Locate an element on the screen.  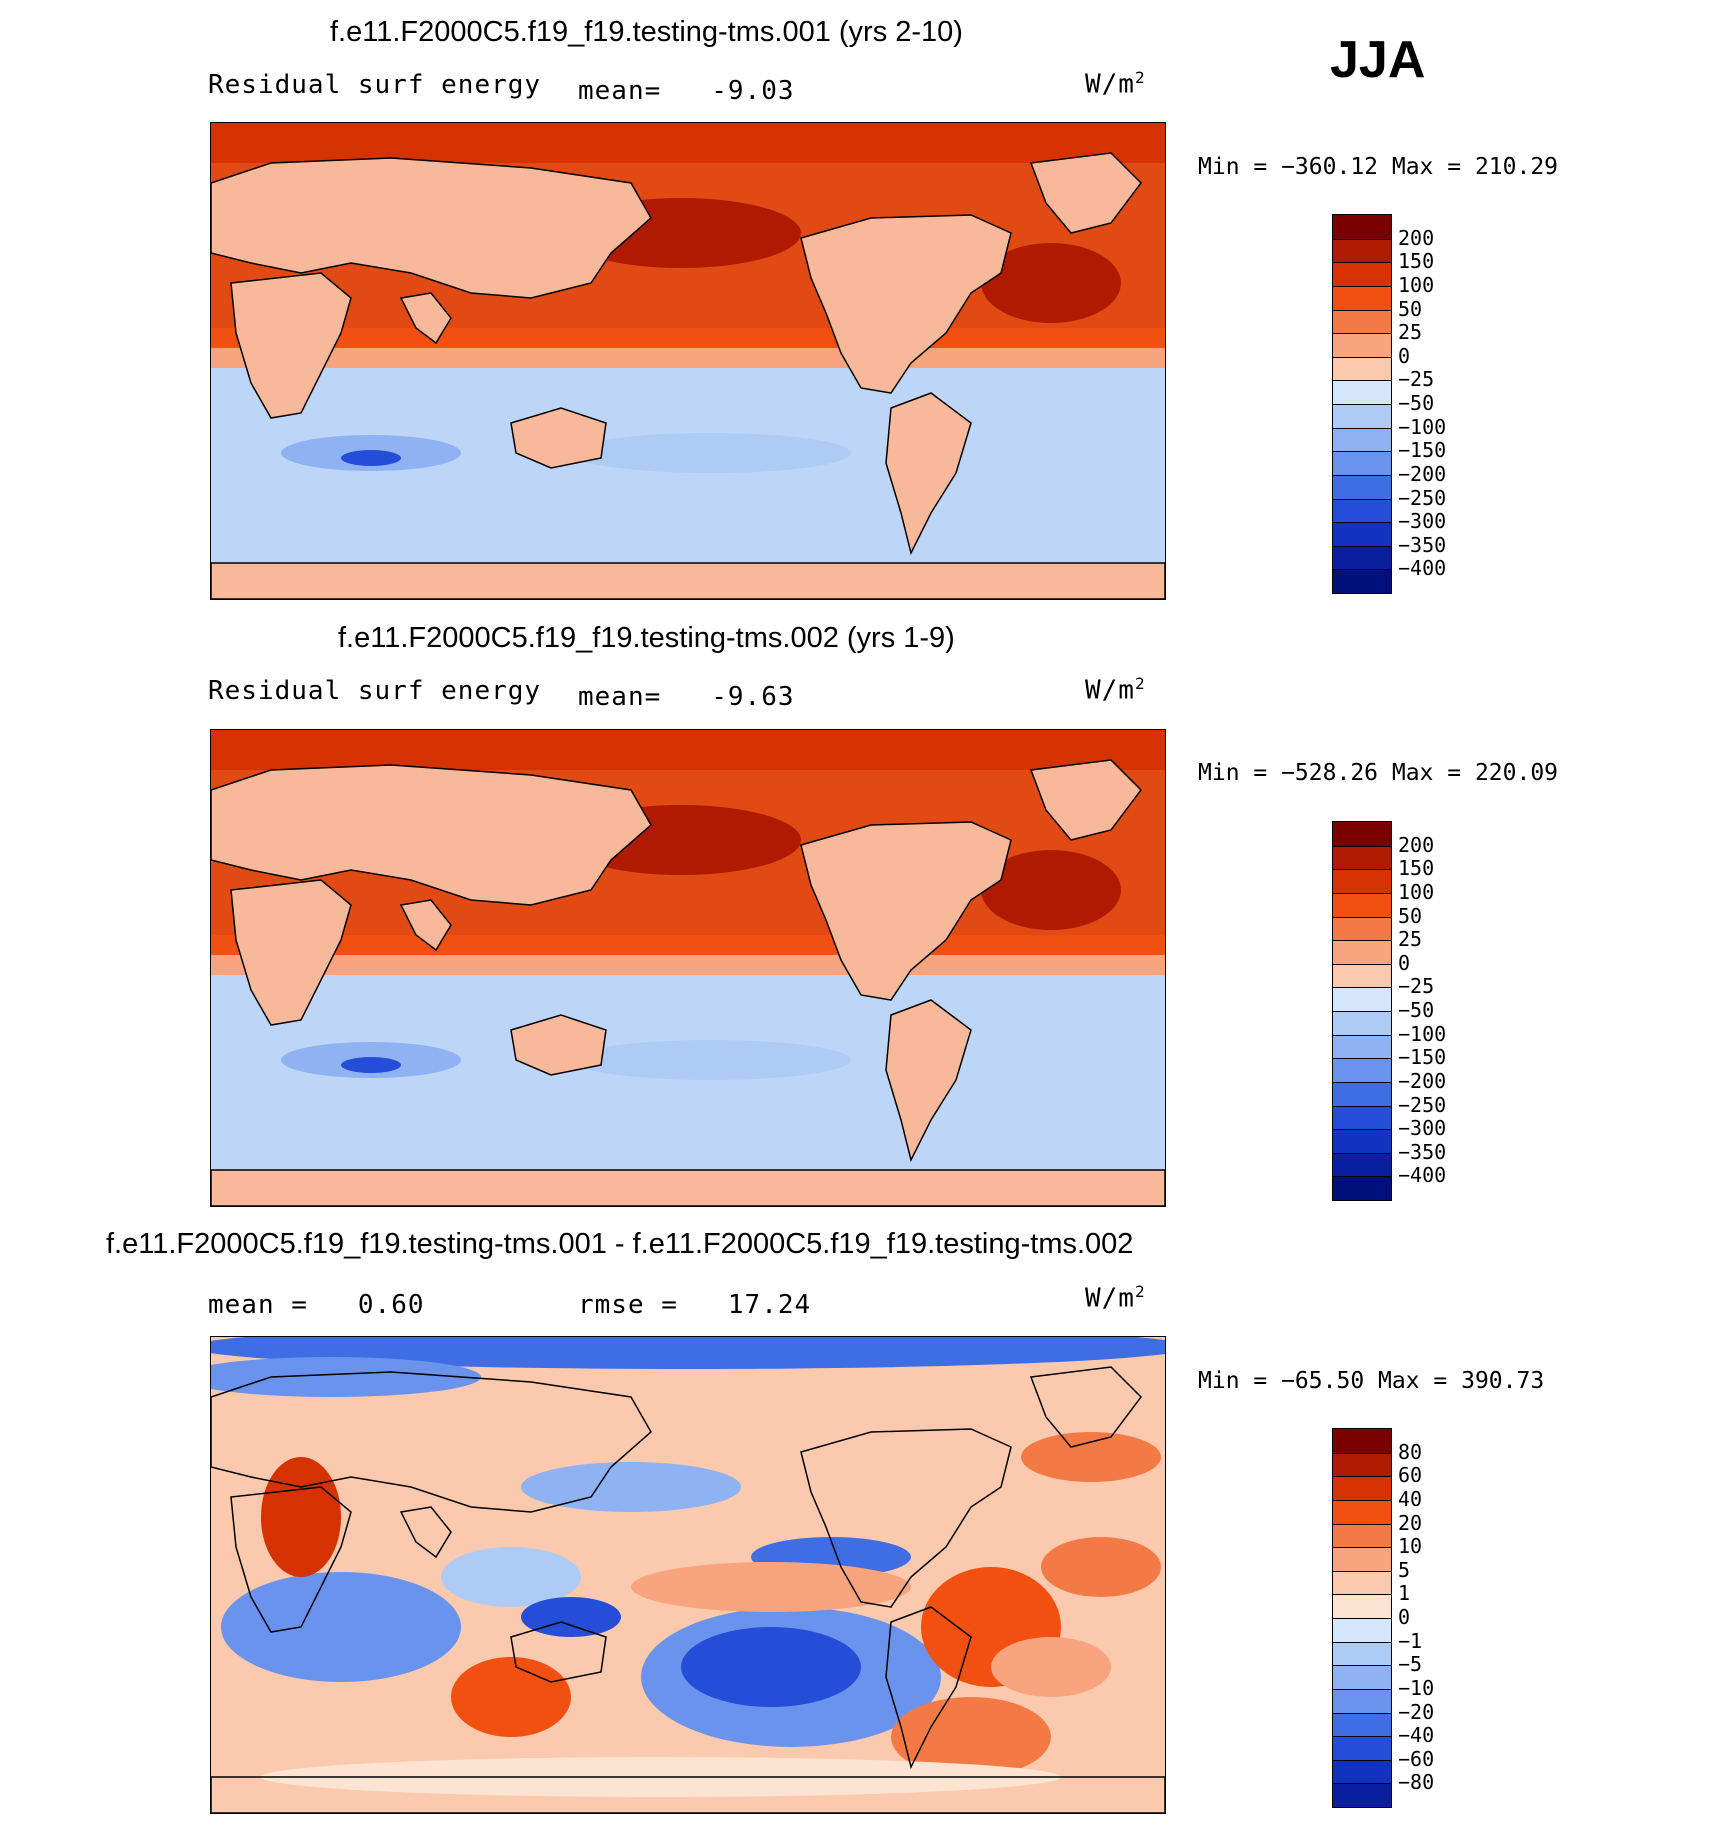
colorbar-tick-label: −80 is located at coordinates (1416, 1782).